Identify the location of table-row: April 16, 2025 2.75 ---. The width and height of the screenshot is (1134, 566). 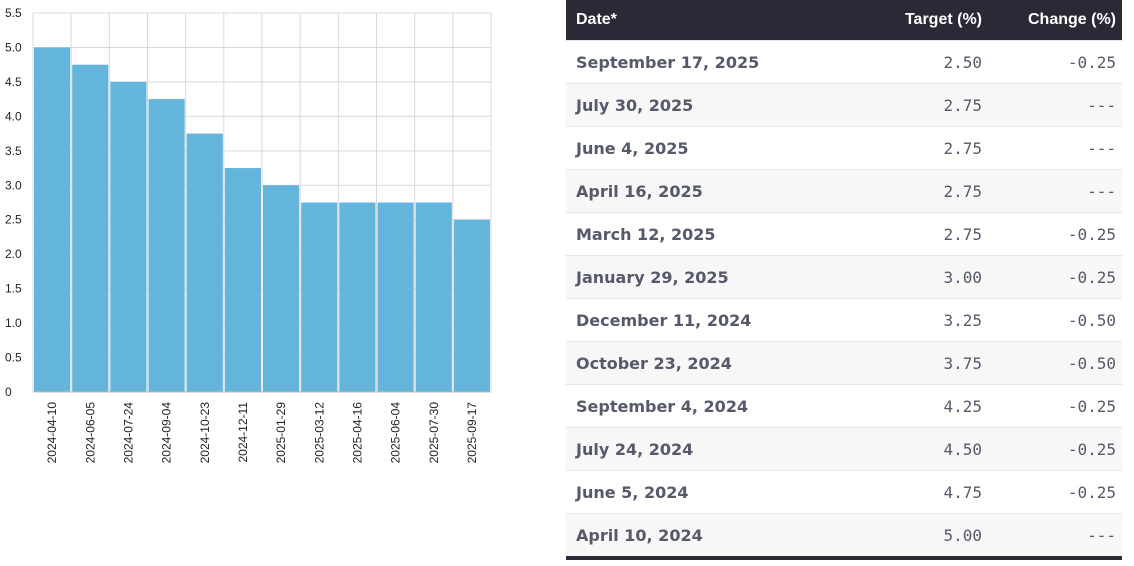
(844, 191).